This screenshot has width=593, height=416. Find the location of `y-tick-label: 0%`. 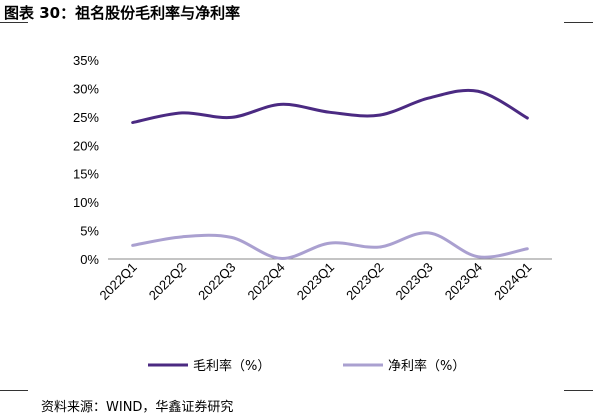

y-tick-label: 0% is located at coordinates (89, 259).